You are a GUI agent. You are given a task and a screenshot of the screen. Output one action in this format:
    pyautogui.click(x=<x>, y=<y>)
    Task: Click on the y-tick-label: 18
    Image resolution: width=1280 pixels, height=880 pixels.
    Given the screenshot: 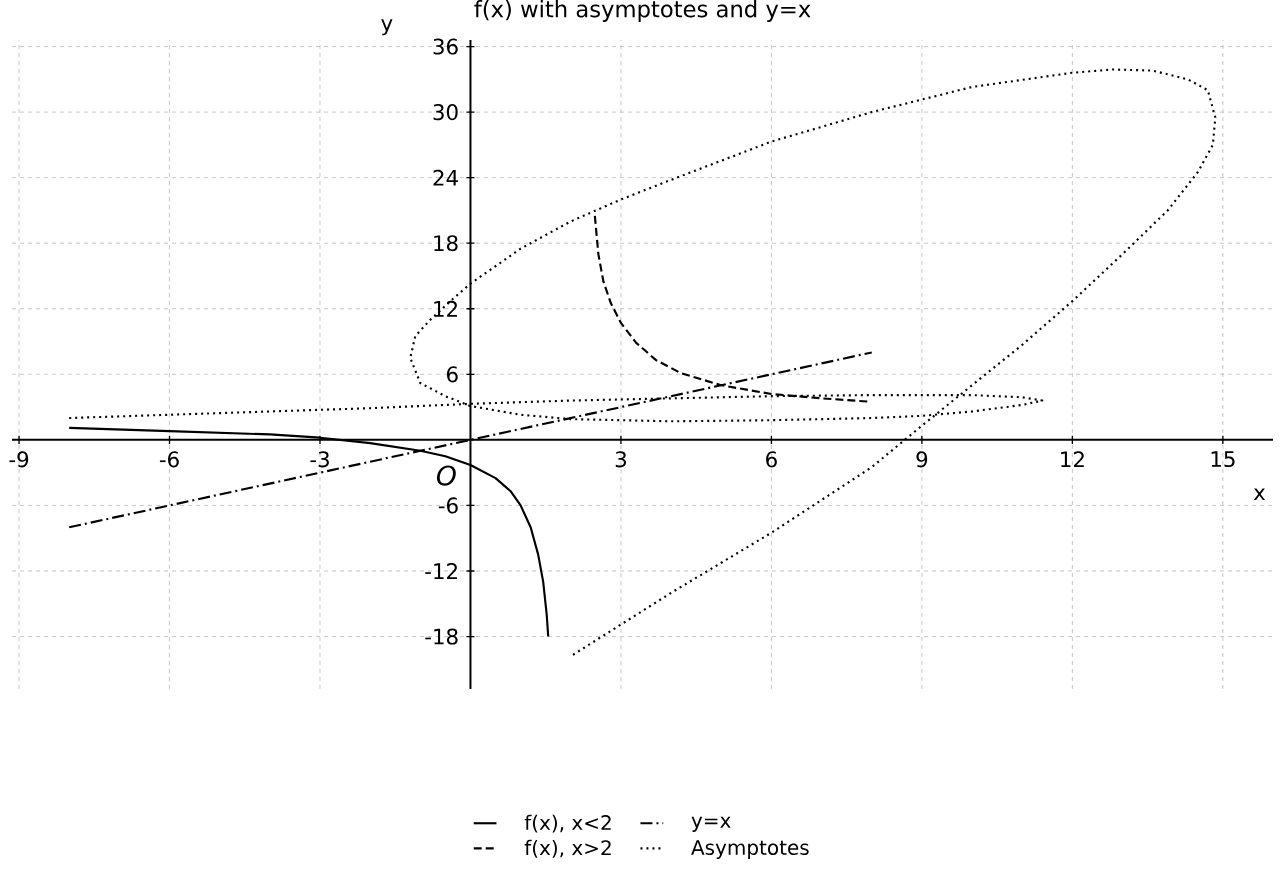 What is the action you would take?
    pyautogui.click(x=446, y=243)
    